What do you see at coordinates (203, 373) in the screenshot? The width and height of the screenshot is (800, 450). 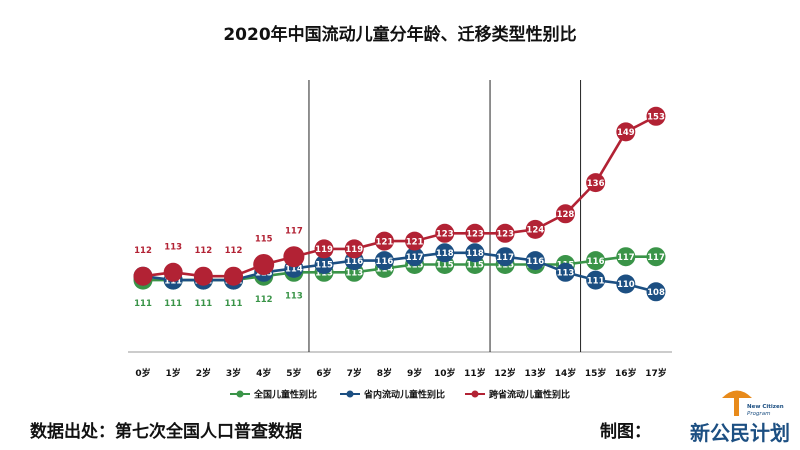 I see `x-tick-label: 2岁` at bounding box center [203, 373].